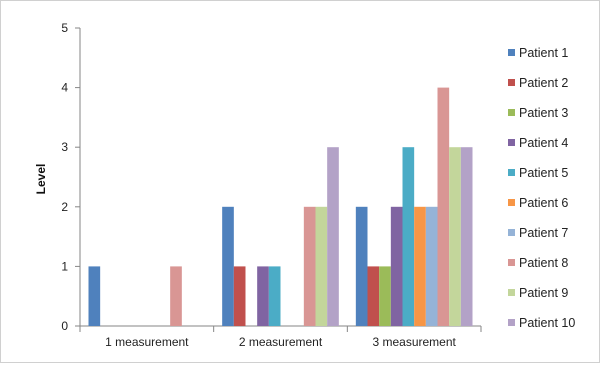  Describe the element at coordinates (64, 88) in the screenshot. I see `y-tick-label: 4` at that location.